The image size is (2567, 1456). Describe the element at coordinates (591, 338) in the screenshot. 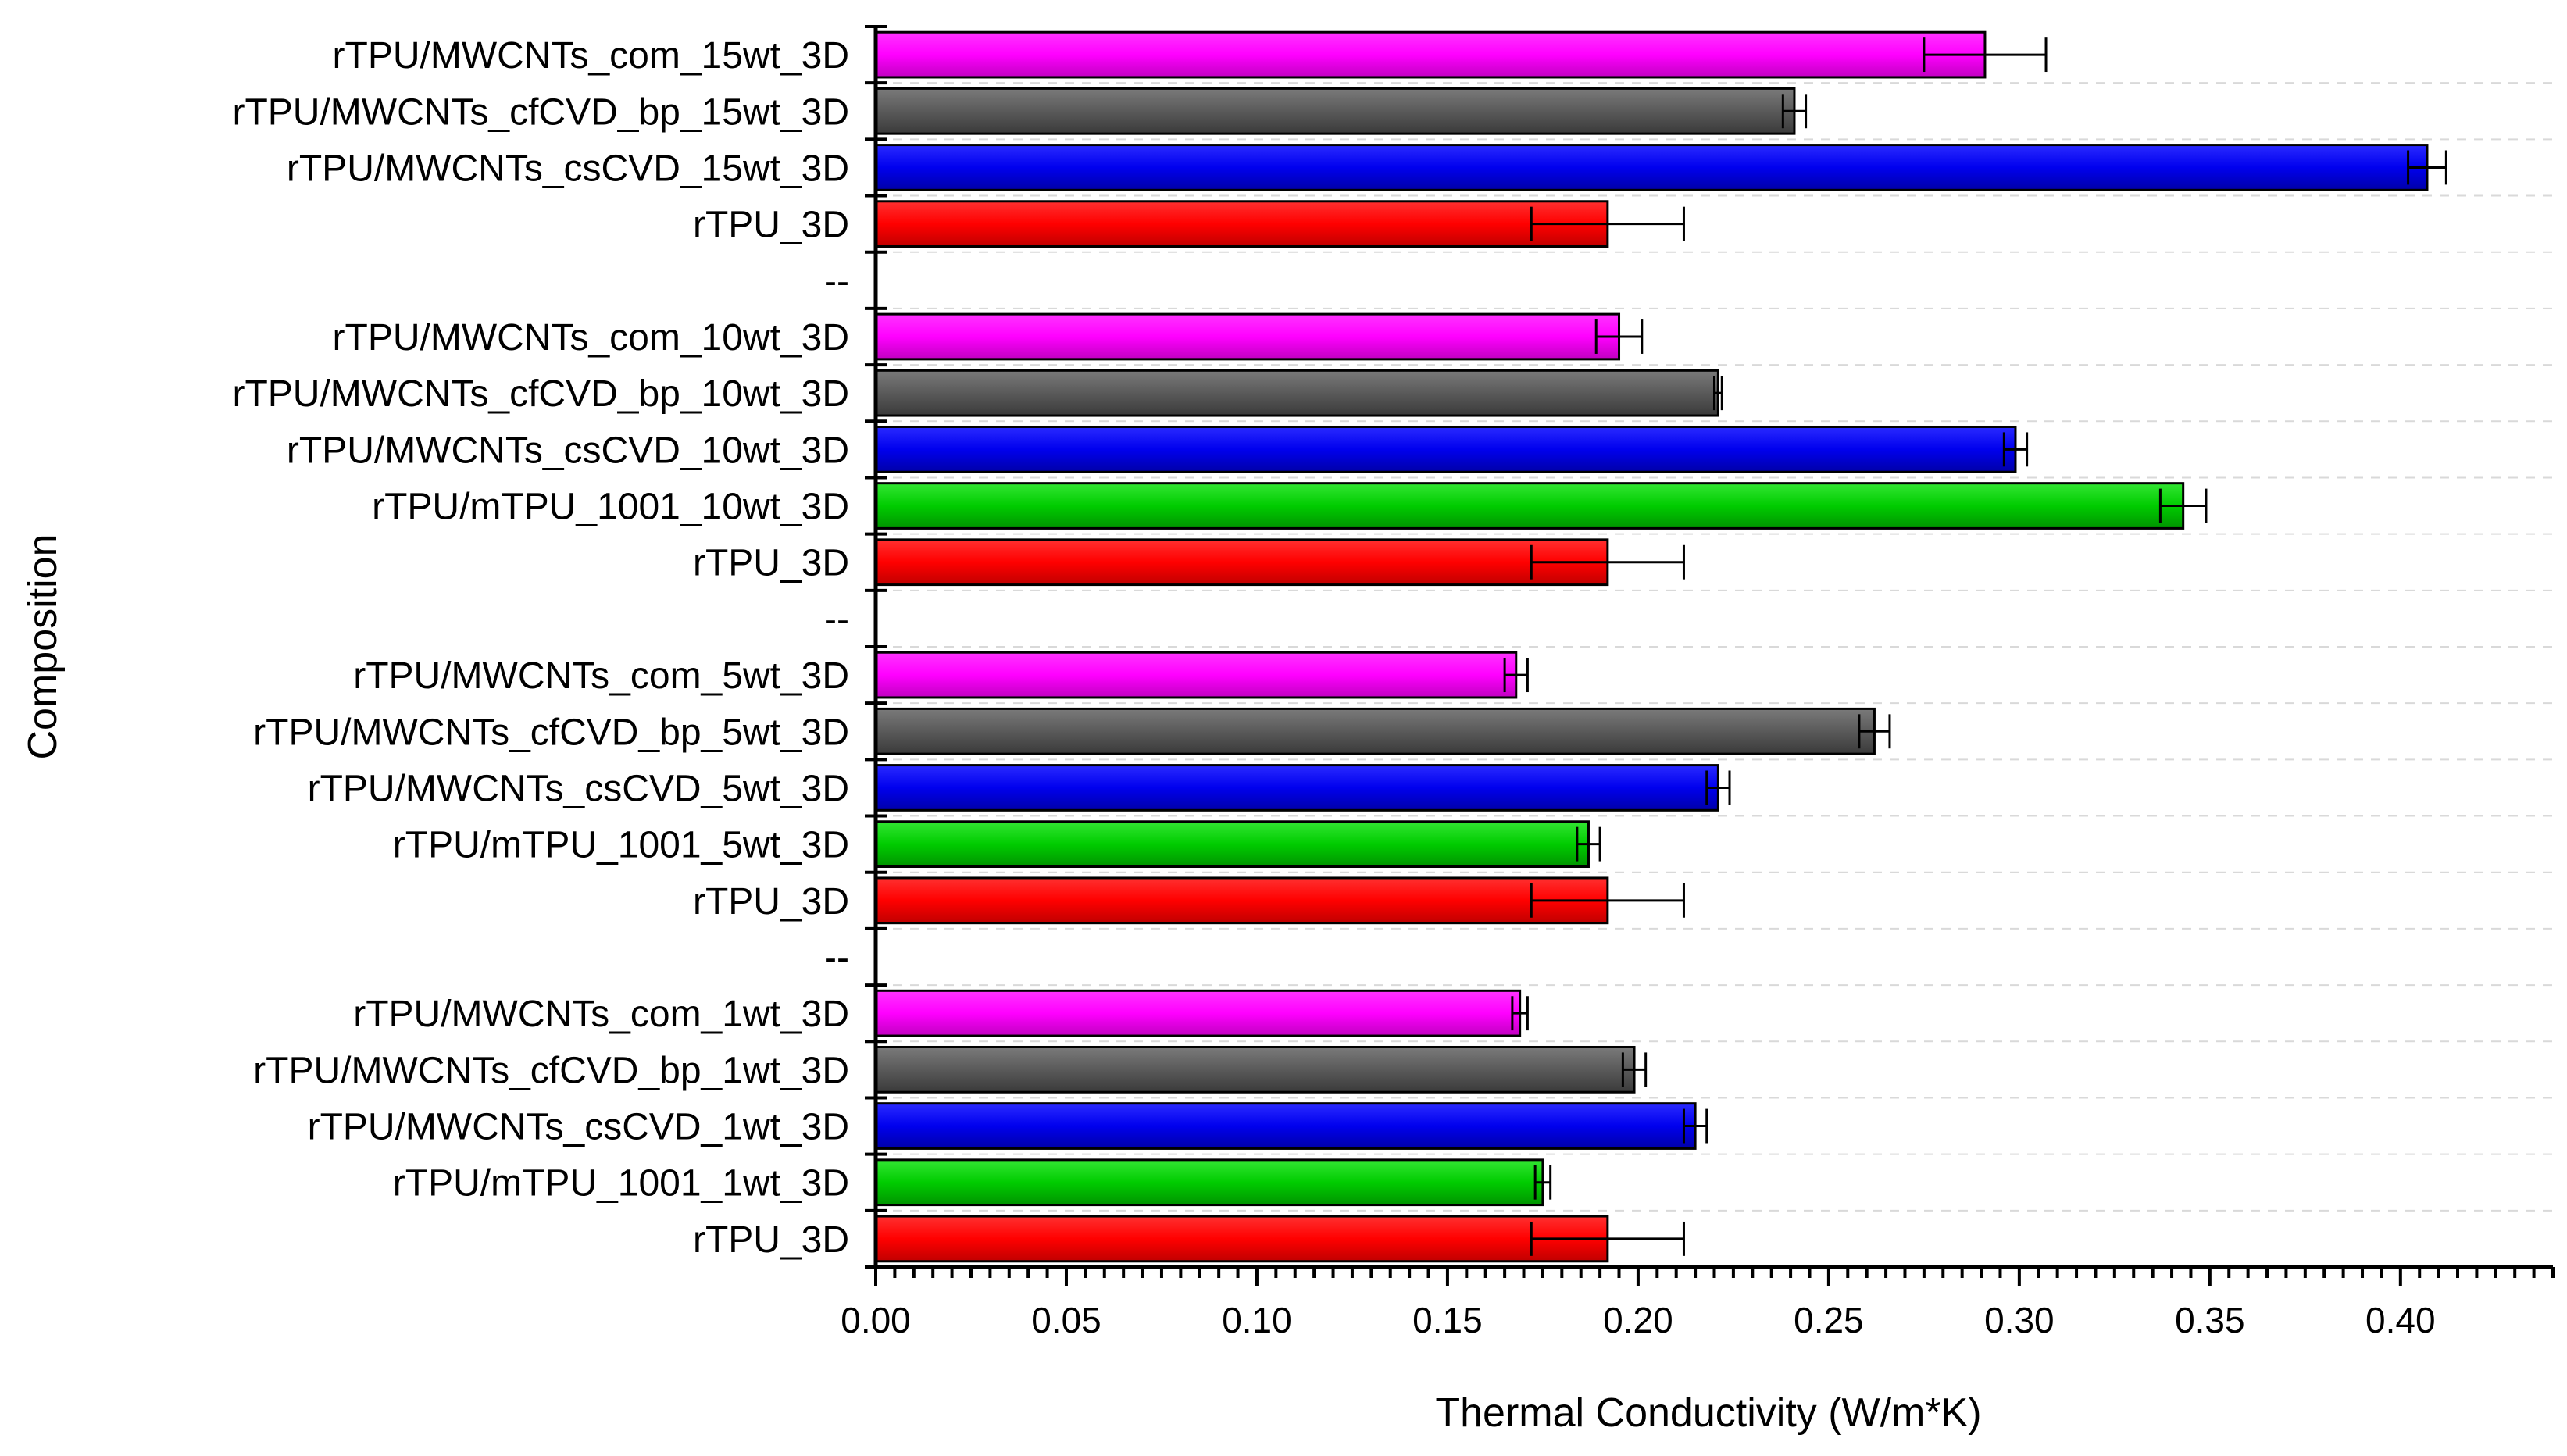

I see `category-label: rTPU/MWCNTs_com_10wt_3D` at that location.